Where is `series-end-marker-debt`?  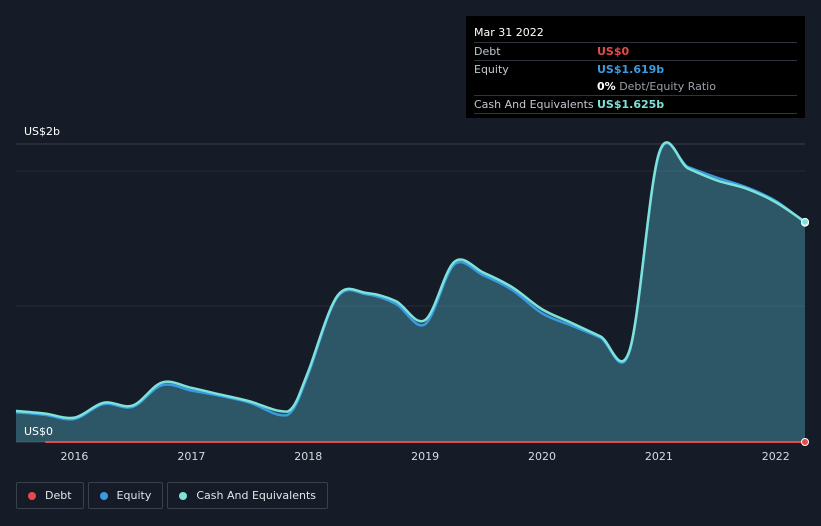
series-end-marker-debt is located at coordinates (805, 442).